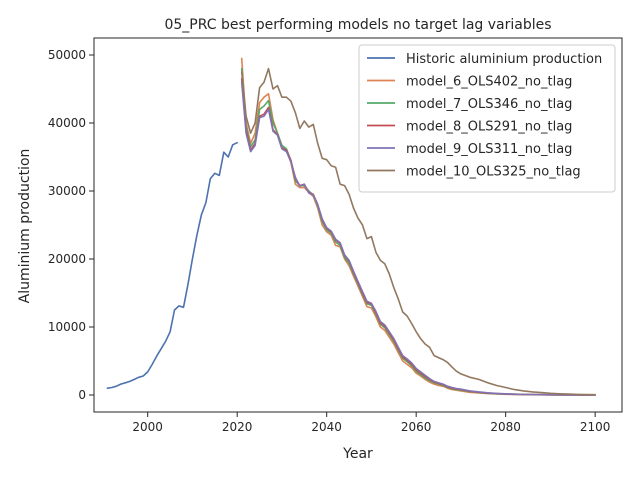 This screenshot has width=640, height=480. What do you see at coordinates (505, 427) in the screenshot?
I see `x-tick-label: 2080` at bounding box center [505, 427].